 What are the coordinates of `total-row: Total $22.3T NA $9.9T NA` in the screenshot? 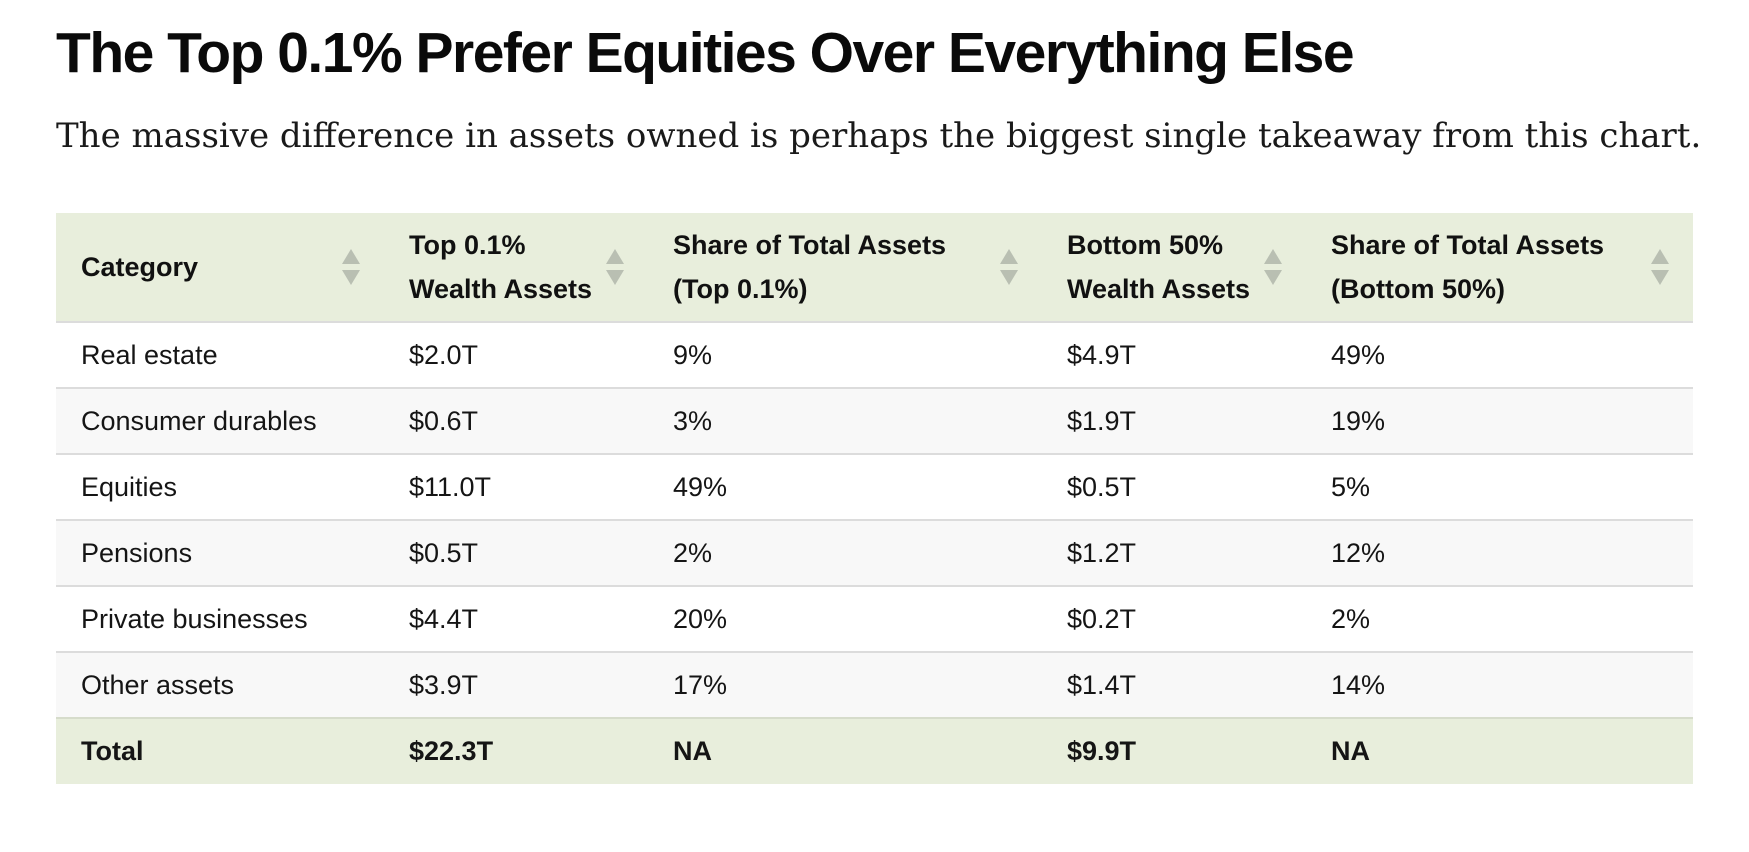 It's located at (874, 750).